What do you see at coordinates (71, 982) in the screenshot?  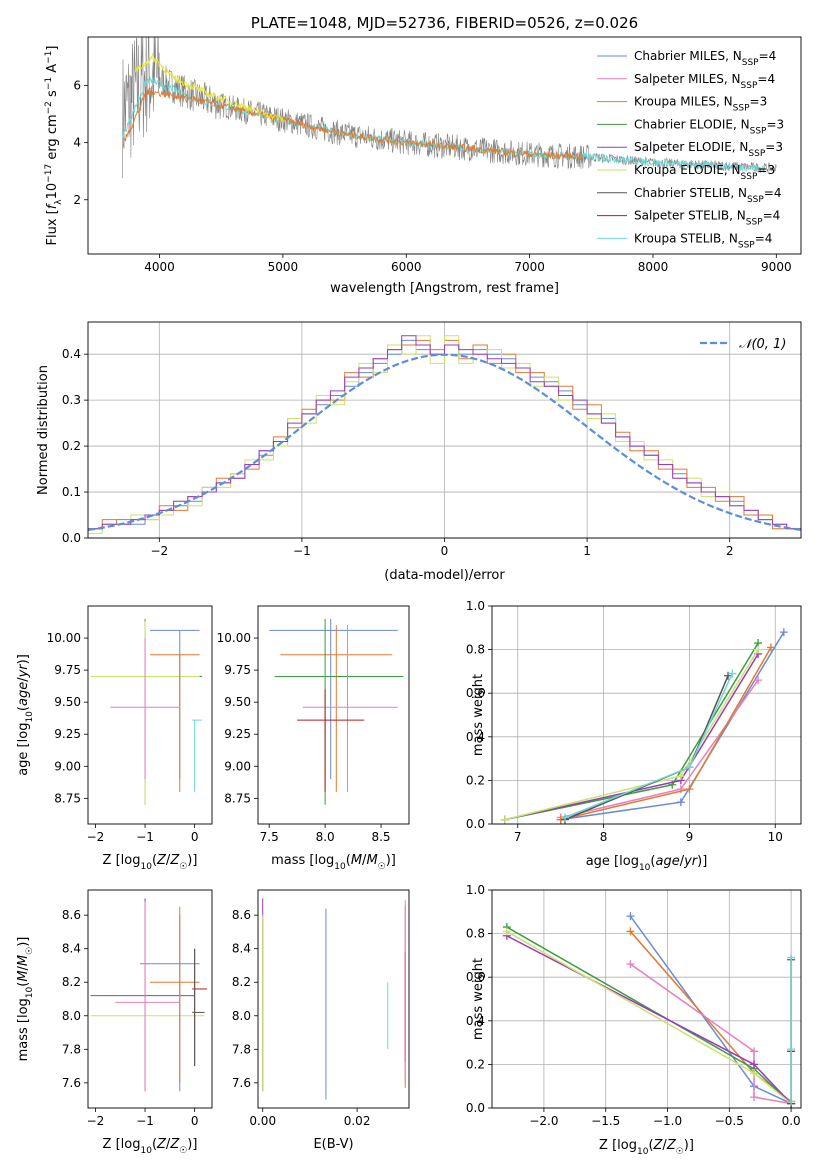 I see `y-tick-label: 8.2` at bounding box center [71, 982].